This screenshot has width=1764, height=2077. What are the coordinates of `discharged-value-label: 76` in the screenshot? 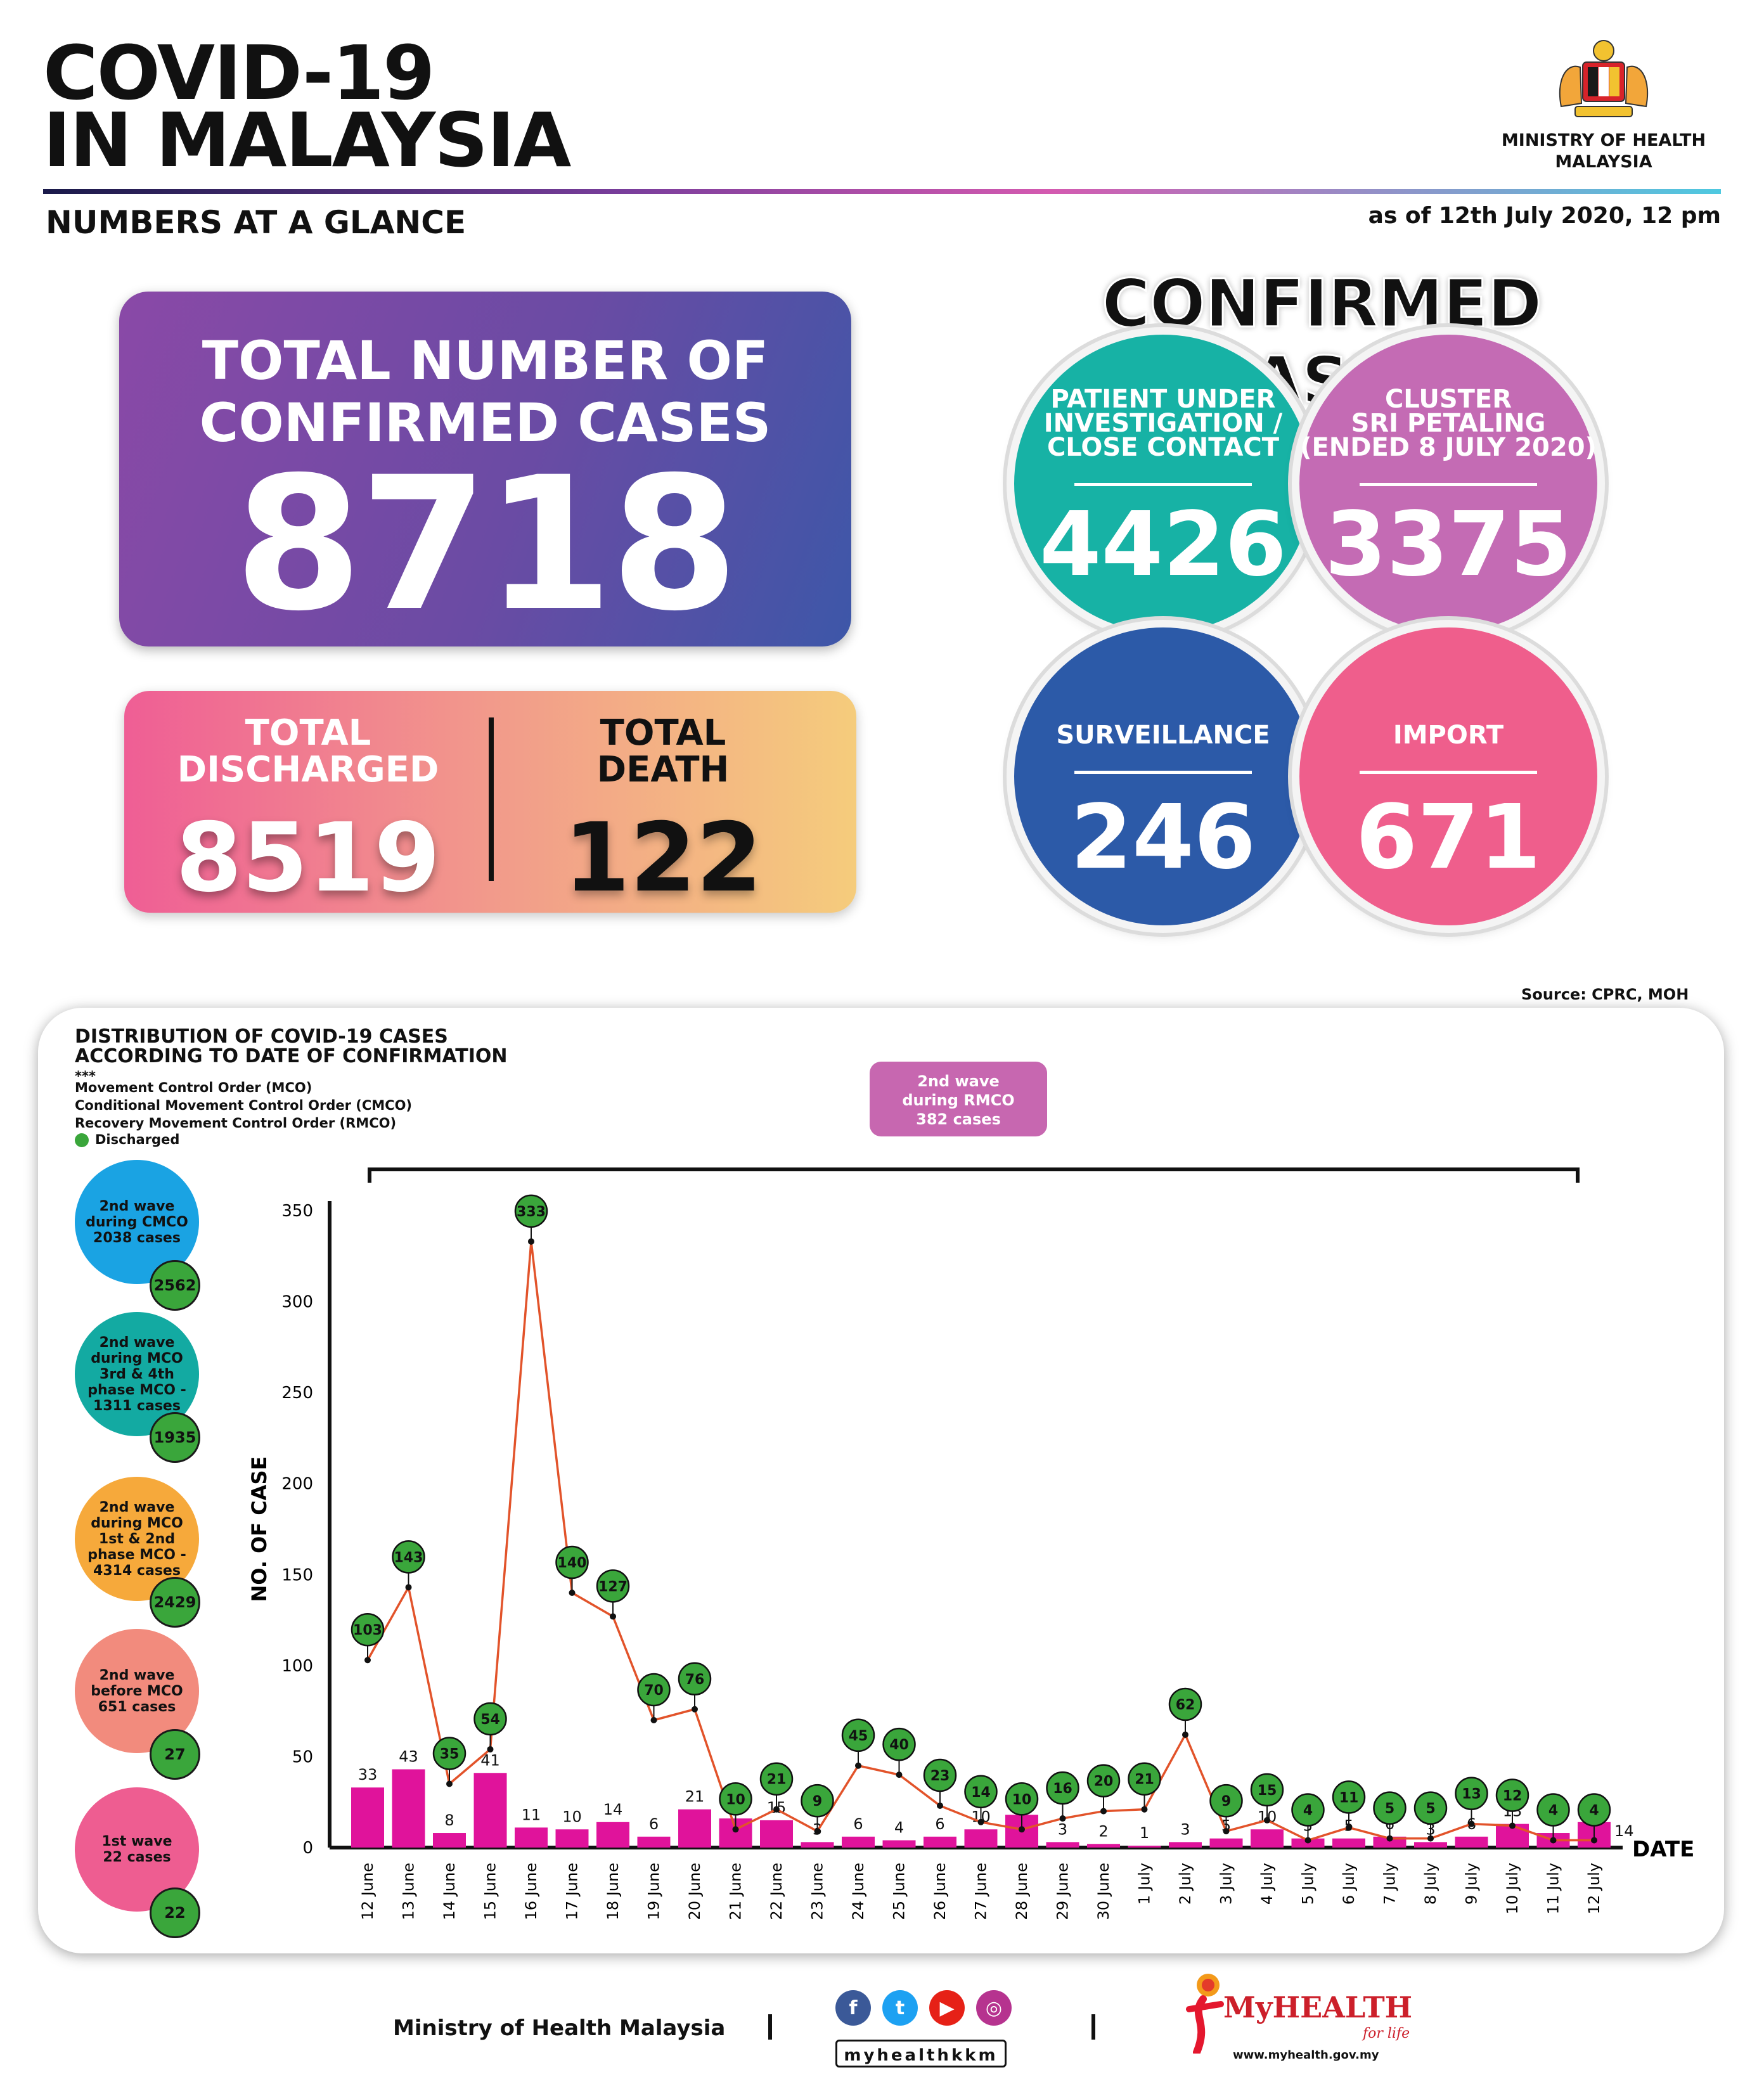 It's located at (695, 1680).